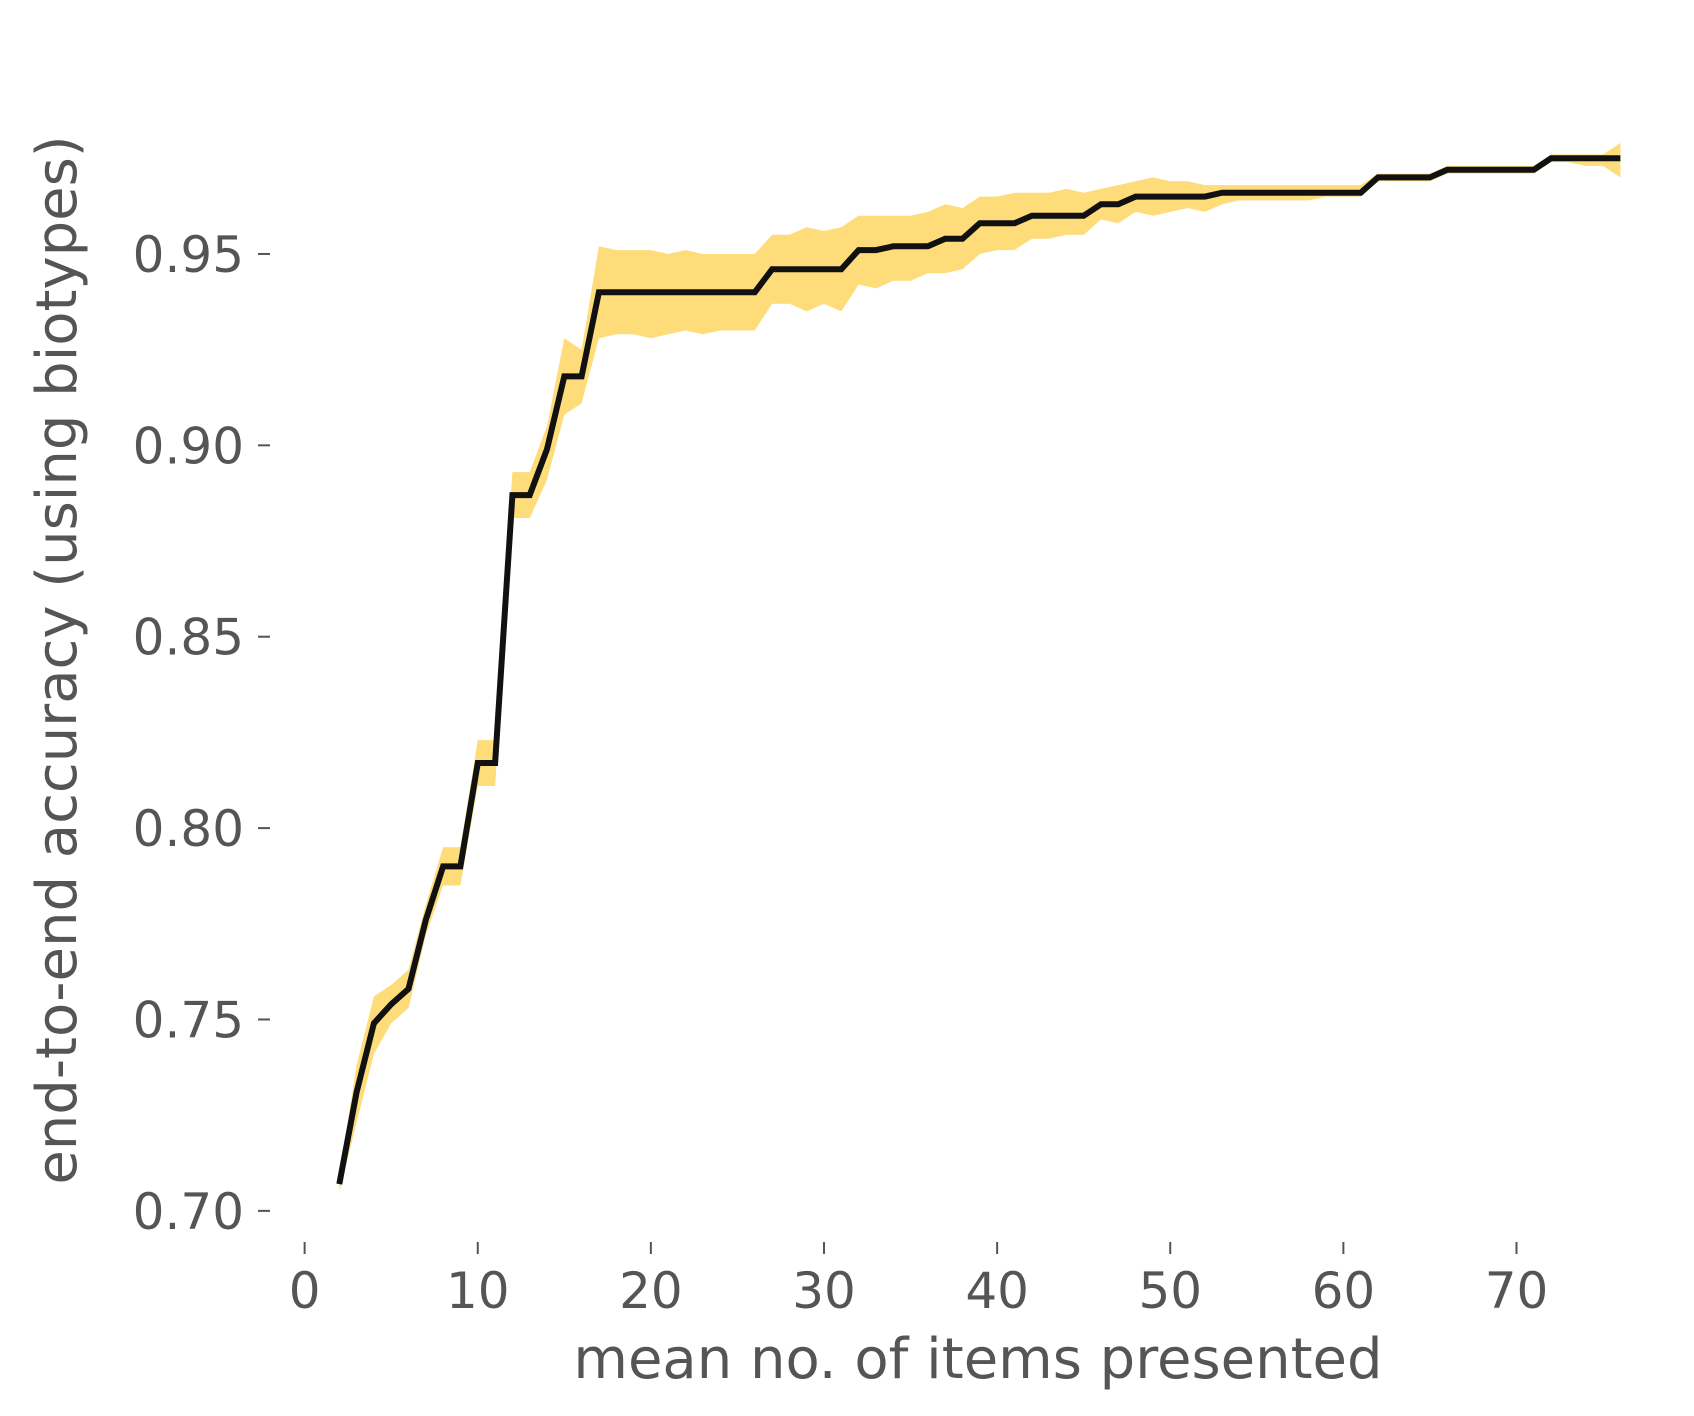 The height and width of the screenshot is (1416, 1694). What do you see at coordinates (188, 446) in the screenshot?
I see `y-tick-label: 0.90` at bounding box center [188, 446].